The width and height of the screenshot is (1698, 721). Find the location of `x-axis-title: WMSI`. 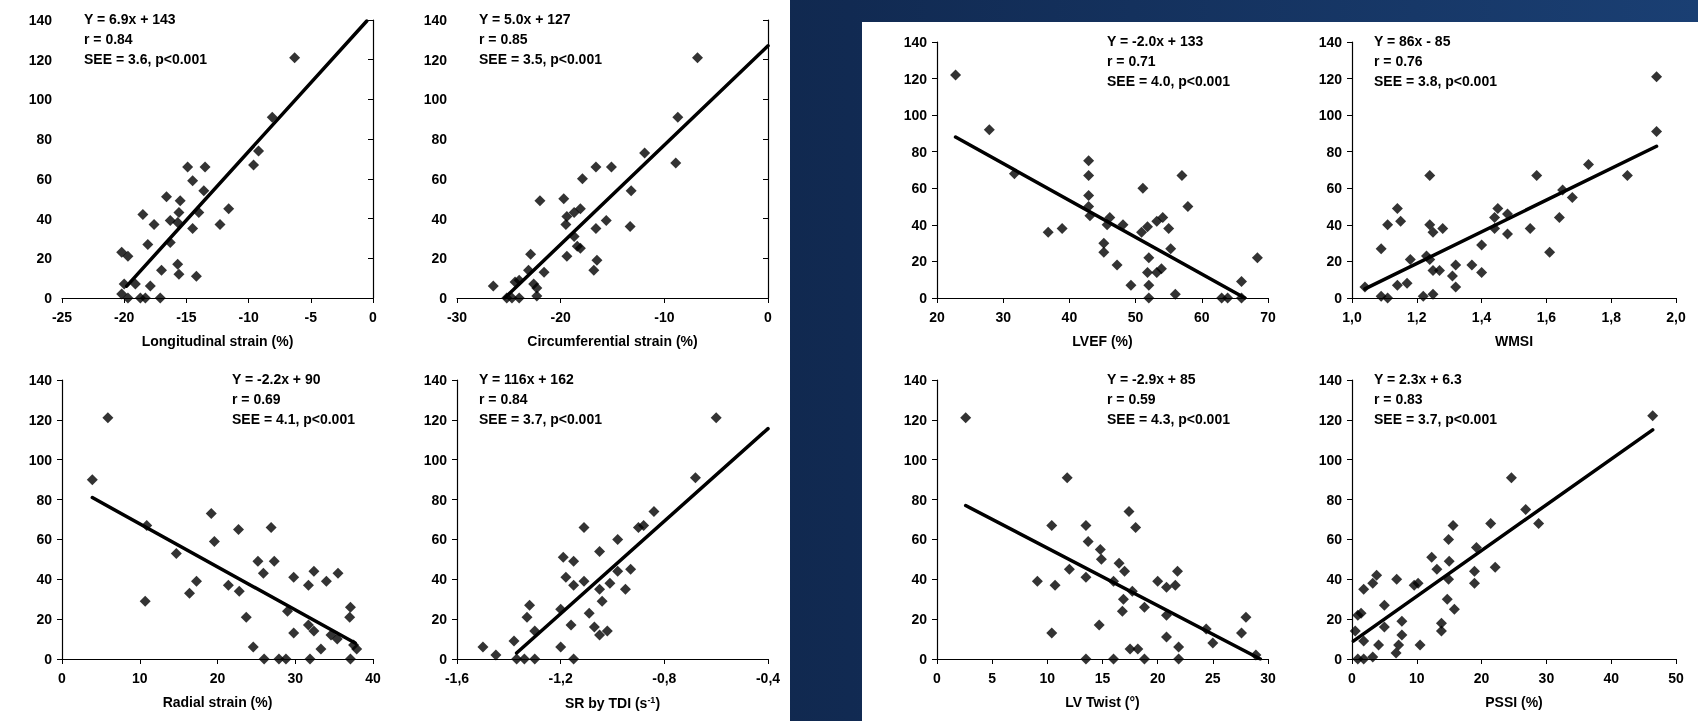

x-axis-title: WMSI is located at coordinates (1514, 341).